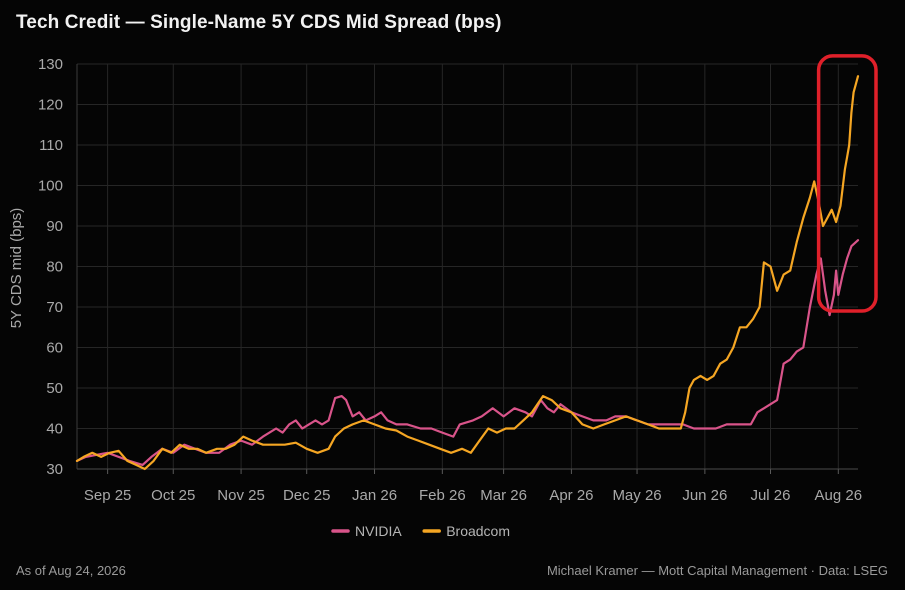 The width and height of the screenshot is (905, 590). Describe the element at coordinates (54, 469) in the screenshot. I see `y-tick-label: 30` at that location.